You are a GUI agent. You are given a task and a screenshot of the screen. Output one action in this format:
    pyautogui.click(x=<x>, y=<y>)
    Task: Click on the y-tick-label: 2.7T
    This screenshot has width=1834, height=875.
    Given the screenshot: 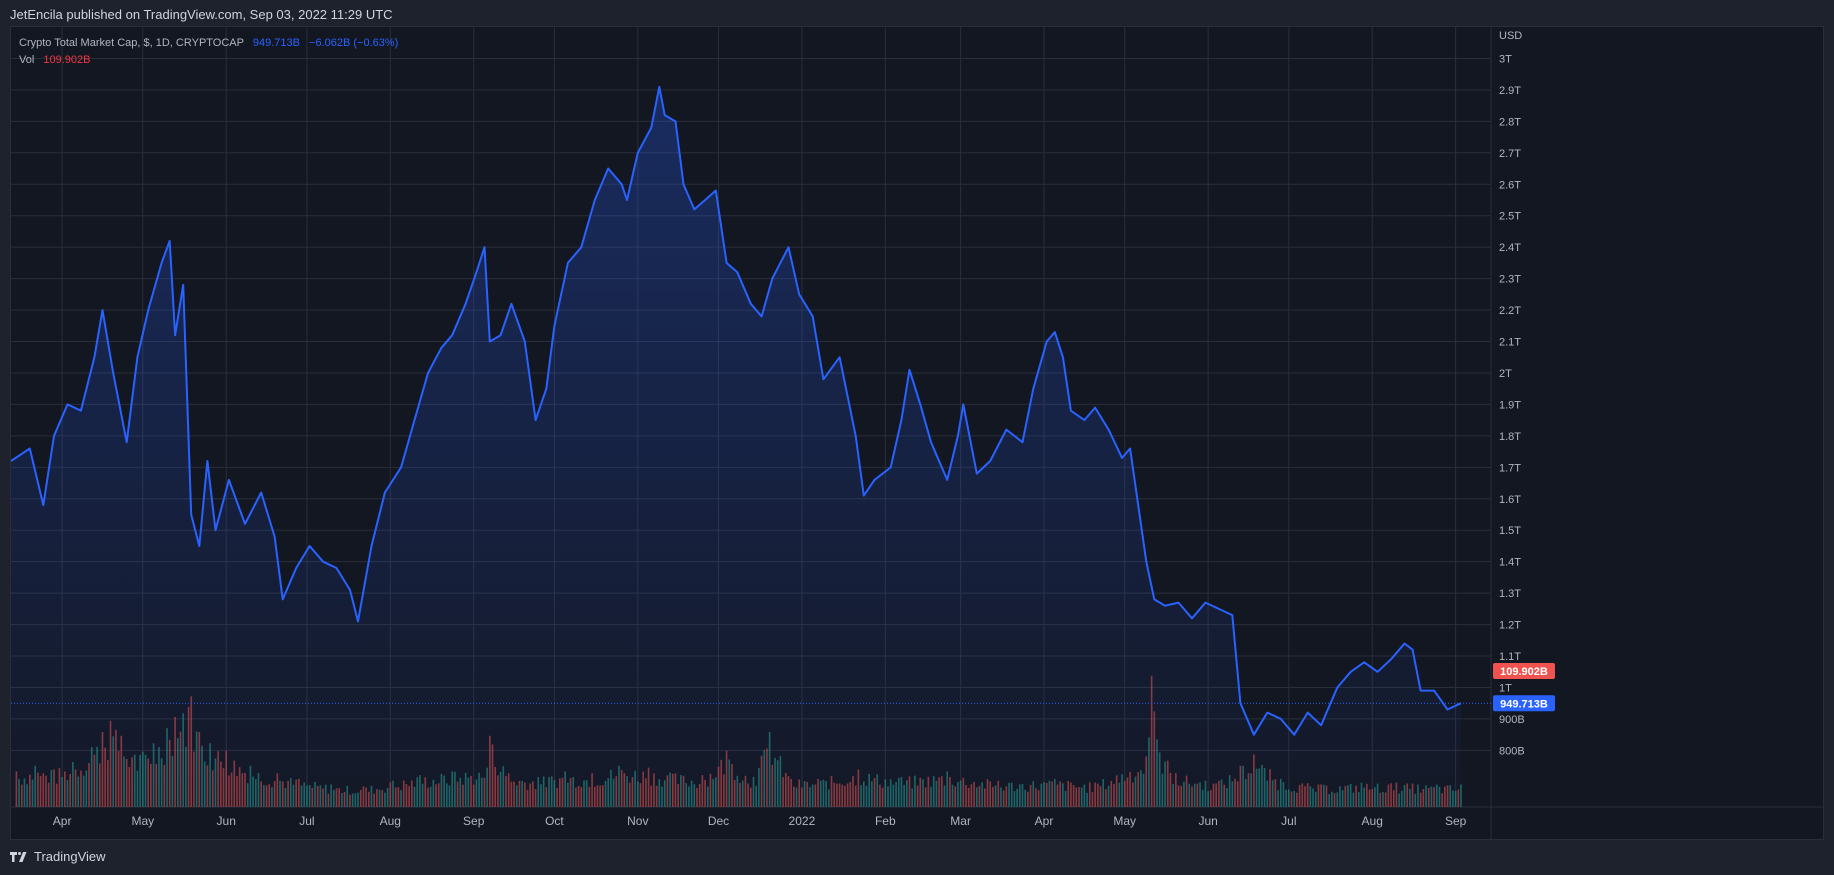 What is the action you would take?
    pyautogui.click(x=1510, y=154)
    